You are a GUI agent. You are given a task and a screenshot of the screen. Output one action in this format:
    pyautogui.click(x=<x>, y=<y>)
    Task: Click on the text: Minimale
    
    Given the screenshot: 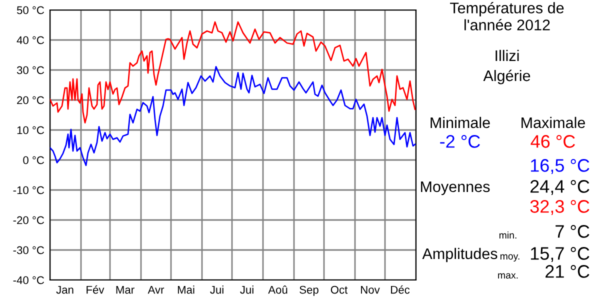 What is the action you would take?
    pyautogui.click(x=460, y=122)
    